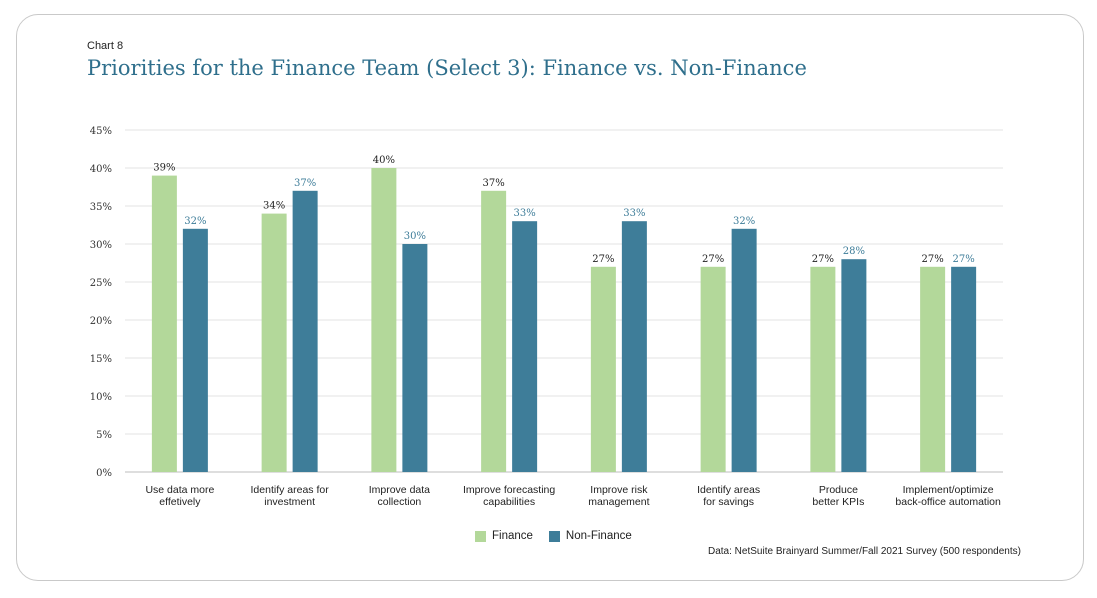 The height and width of the screenshot is (598, 1097). I want to click on data-label-non-finance: 30%, so click(415, 236).